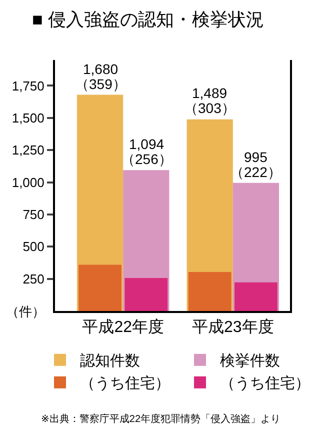 Image resolution: width=320 pixels, height=427 pixels. I want to click on y-tick-label: 1,500, so click(28, 118).